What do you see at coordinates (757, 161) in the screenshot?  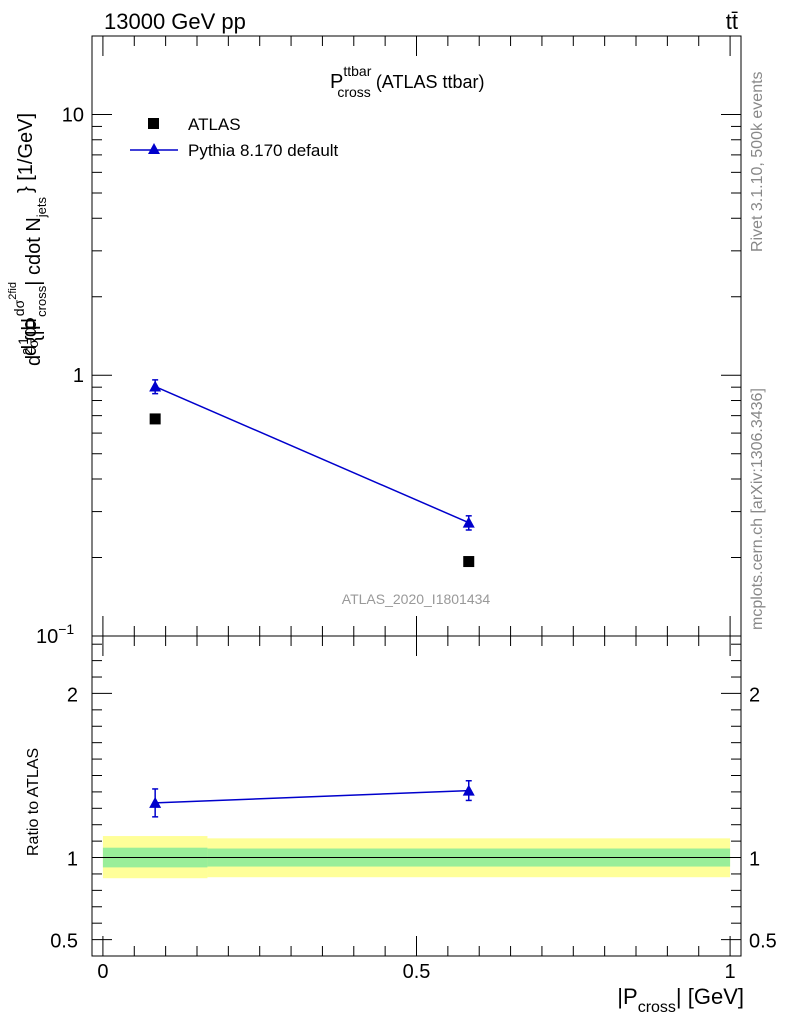 I see `rivet-label: Rivet 3.1.10, 500k events` at bounding box center [757, 161].